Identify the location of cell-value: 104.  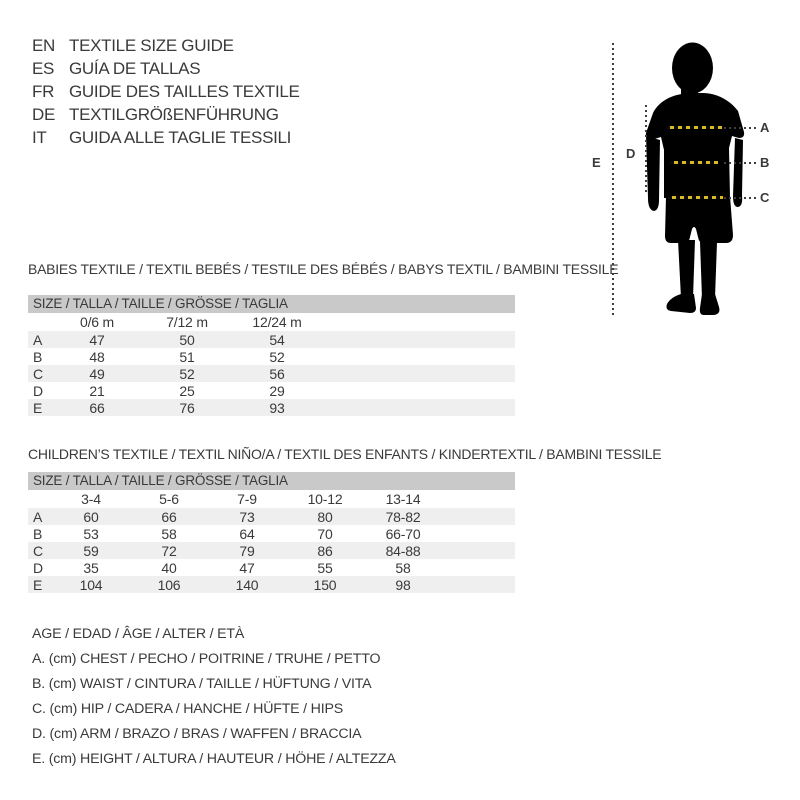
(91, 584).